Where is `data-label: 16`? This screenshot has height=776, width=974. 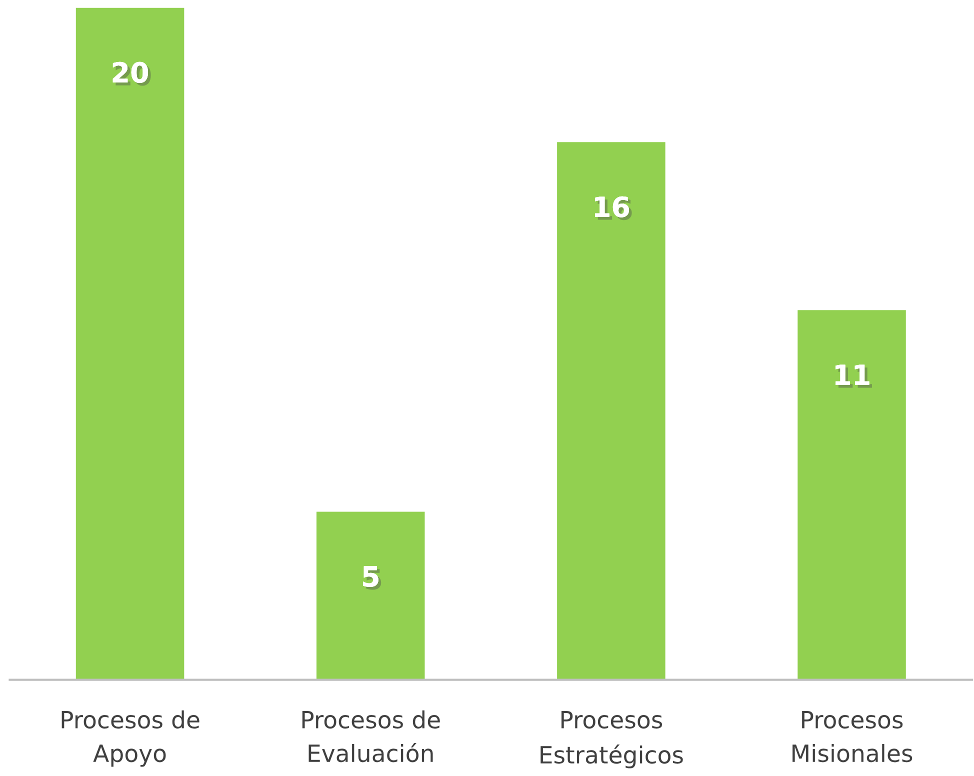
data-label: 16 is located at coordinates (613, 208).